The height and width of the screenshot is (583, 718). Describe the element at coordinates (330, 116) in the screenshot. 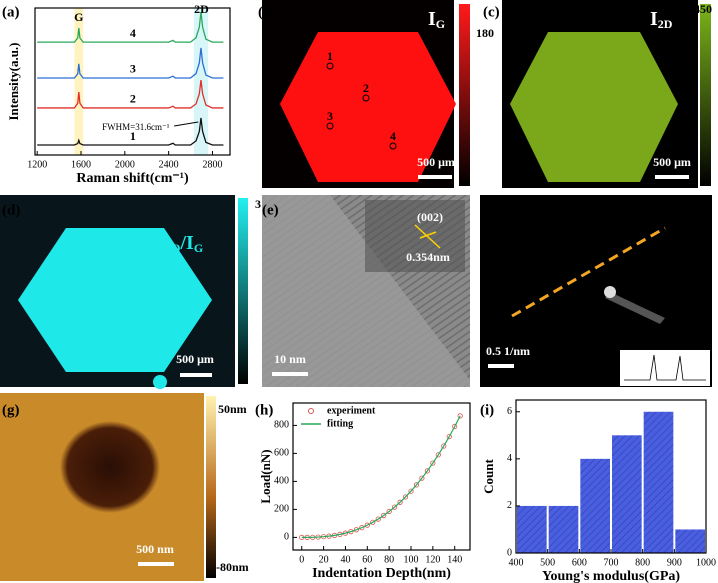

I see `point-label: 3` at that location.